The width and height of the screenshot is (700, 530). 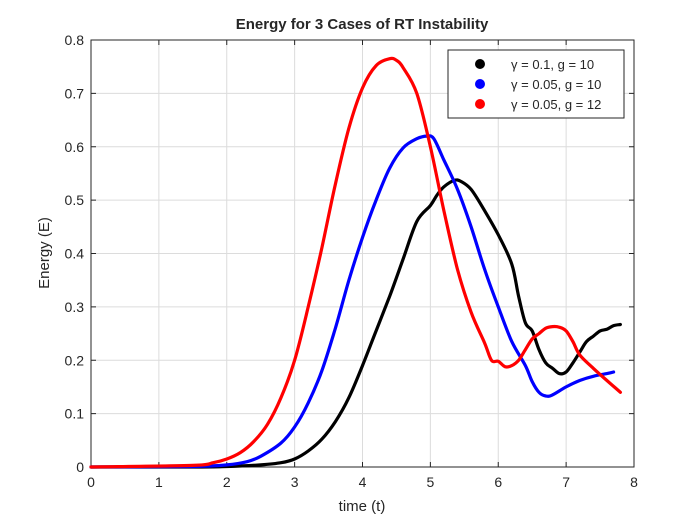 I want to click on x-tick-label: 0, so click(x=91, y=482).